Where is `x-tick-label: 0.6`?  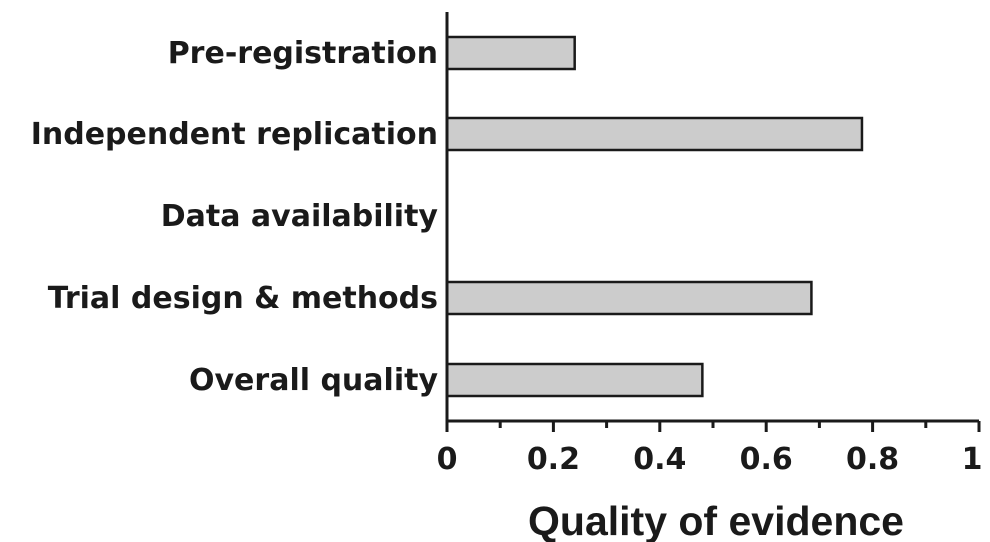
x-tick-label: 0.6 is located at coordinates (766, 459).